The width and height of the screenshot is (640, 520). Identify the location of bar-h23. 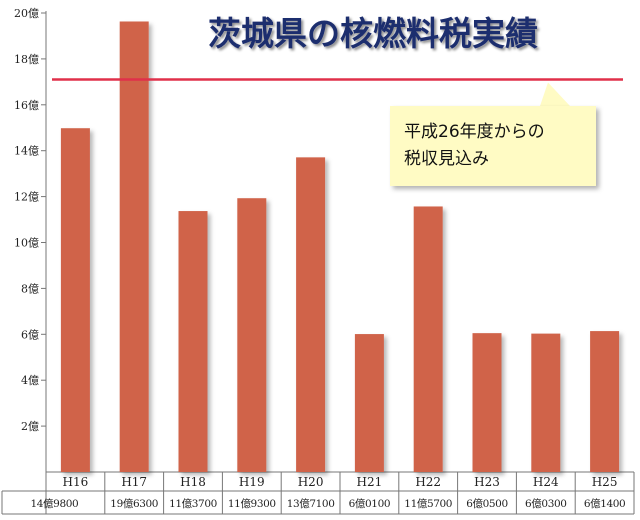
(487, 402).